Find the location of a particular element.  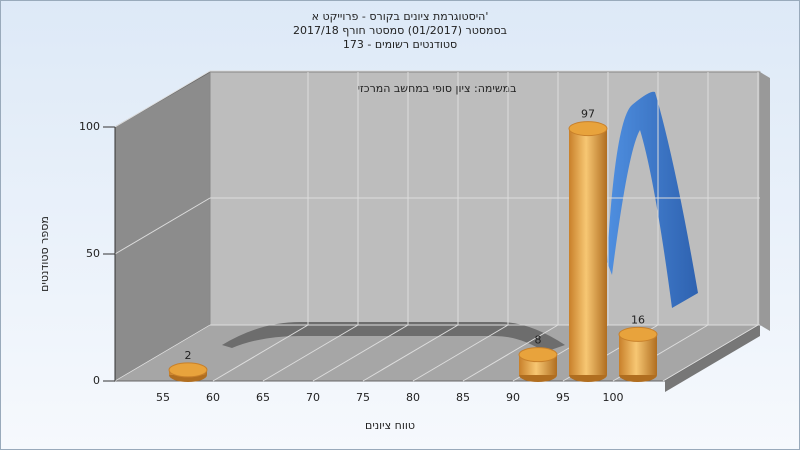

y-tick-label: 0 is located at coordinates (96, 380).